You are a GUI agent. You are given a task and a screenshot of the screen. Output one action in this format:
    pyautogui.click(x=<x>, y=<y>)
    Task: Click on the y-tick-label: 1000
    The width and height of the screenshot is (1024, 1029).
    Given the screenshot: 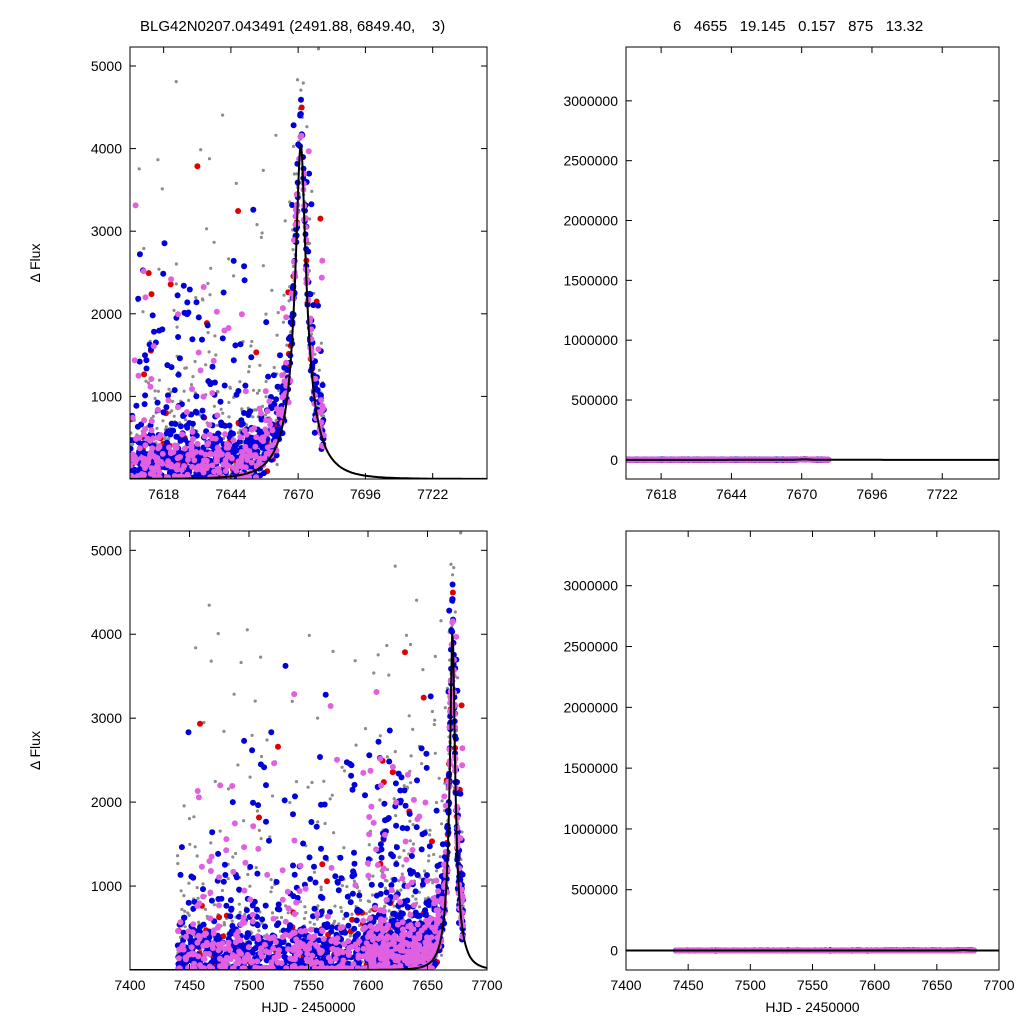 What is the action you would take?
    pyautogui.click(x=106, y=396)
    